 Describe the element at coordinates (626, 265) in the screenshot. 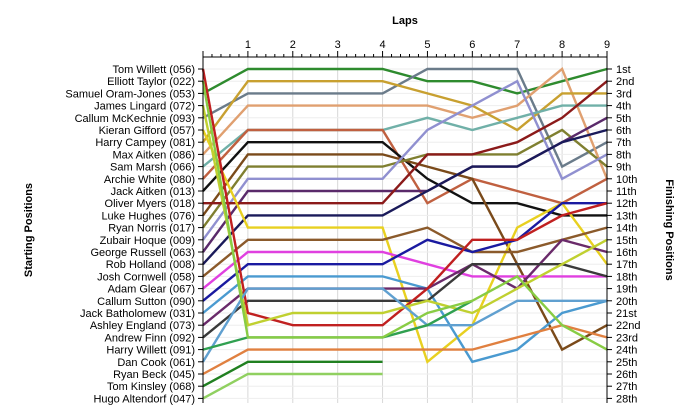

I see `finishing-position-label: 17th` at that location.